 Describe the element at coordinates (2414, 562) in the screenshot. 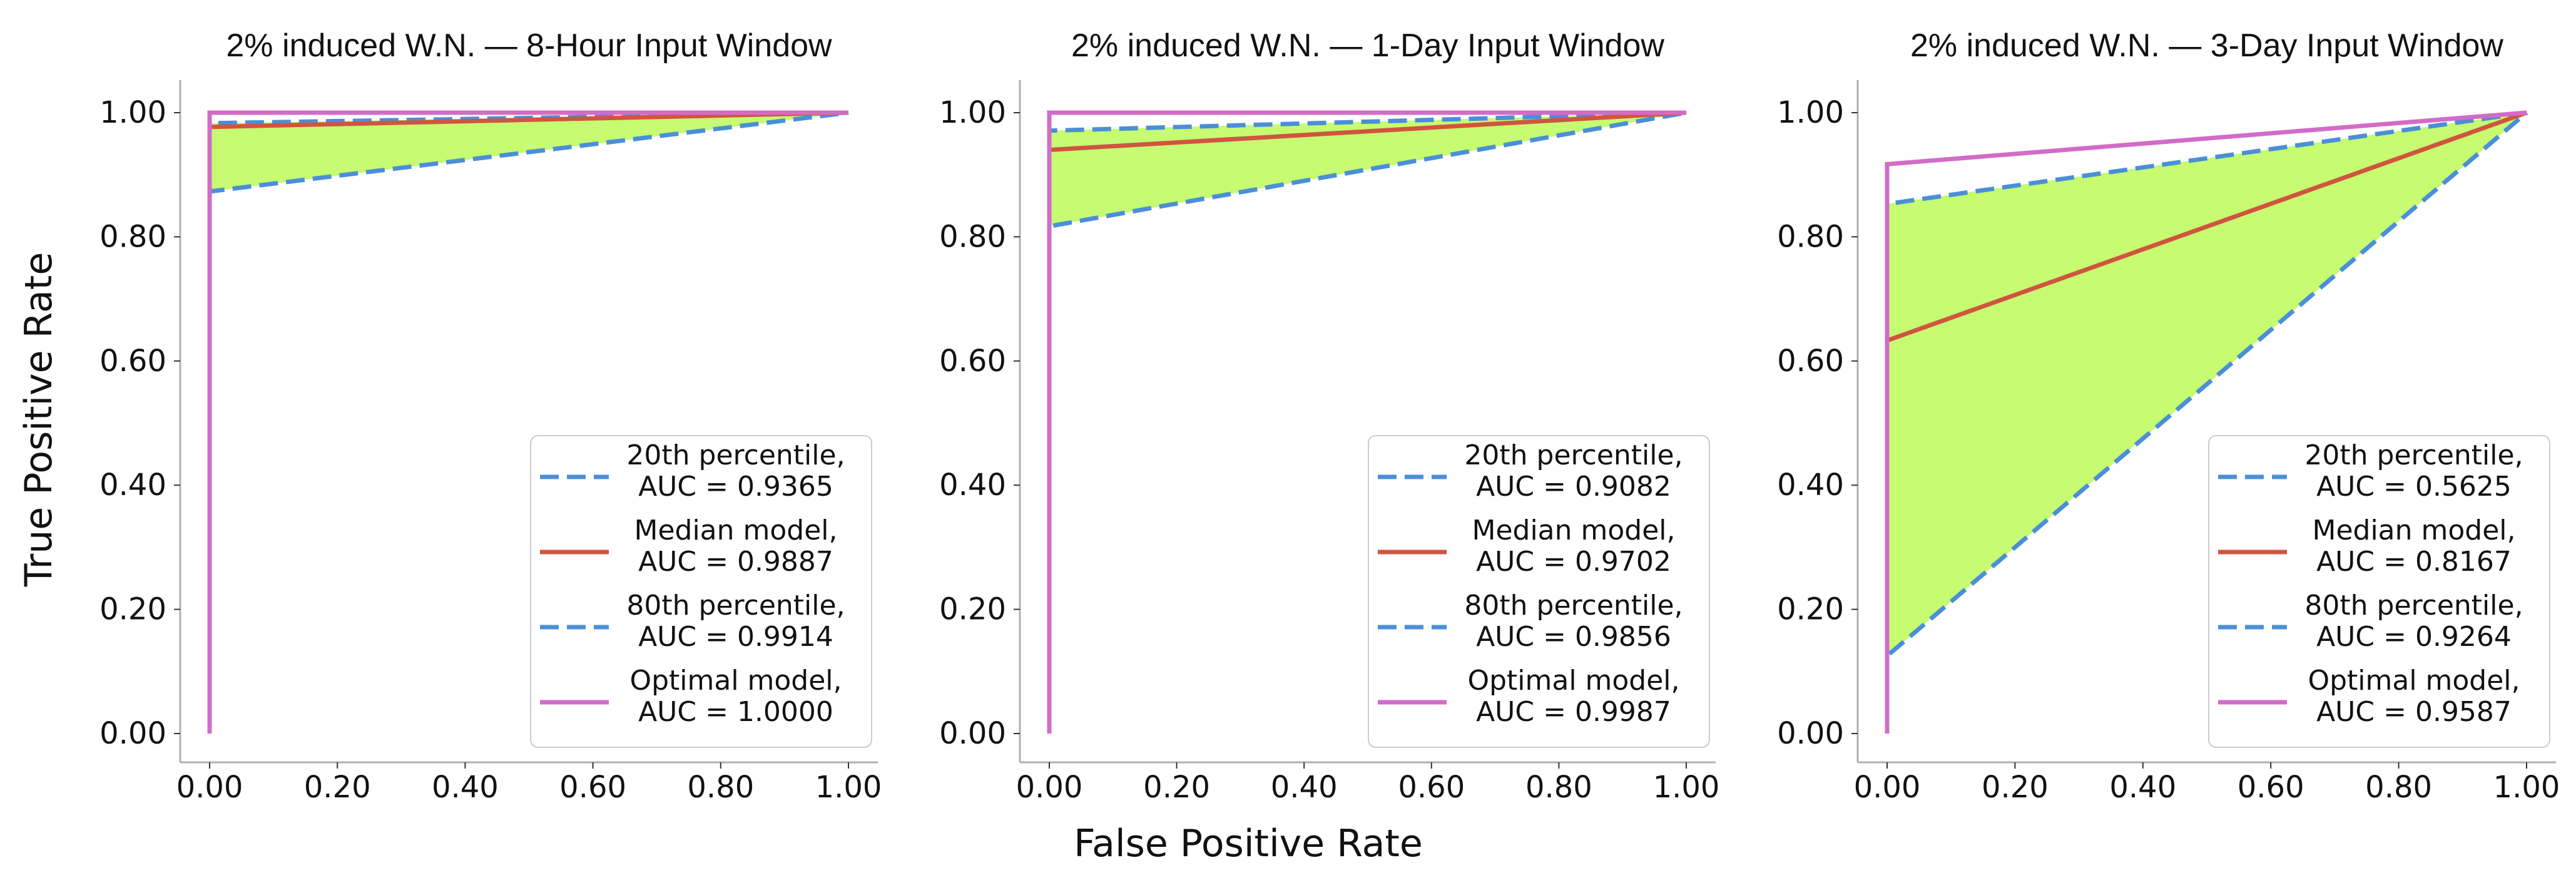

I see `legend-entry-auc: AUC = 0.8167` at that location.